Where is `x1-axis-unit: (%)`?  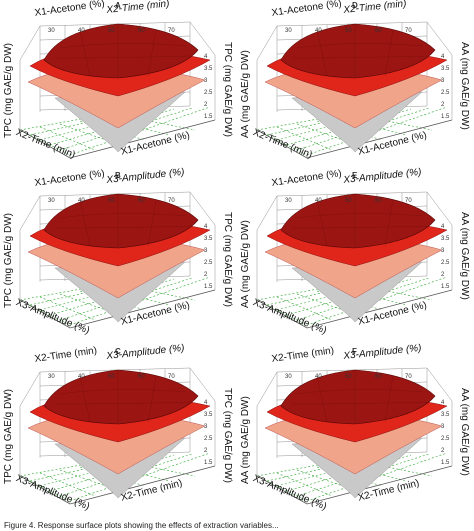
x1-axis-unit: (%) is located at coordinates (334, 175).